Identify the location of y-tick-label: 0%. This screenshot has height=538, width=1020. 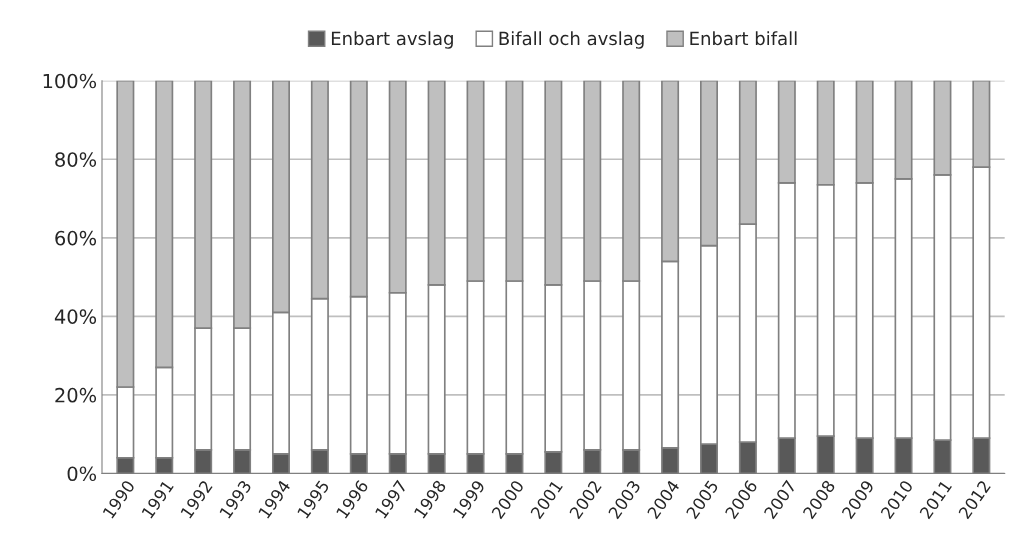
(82, 474).